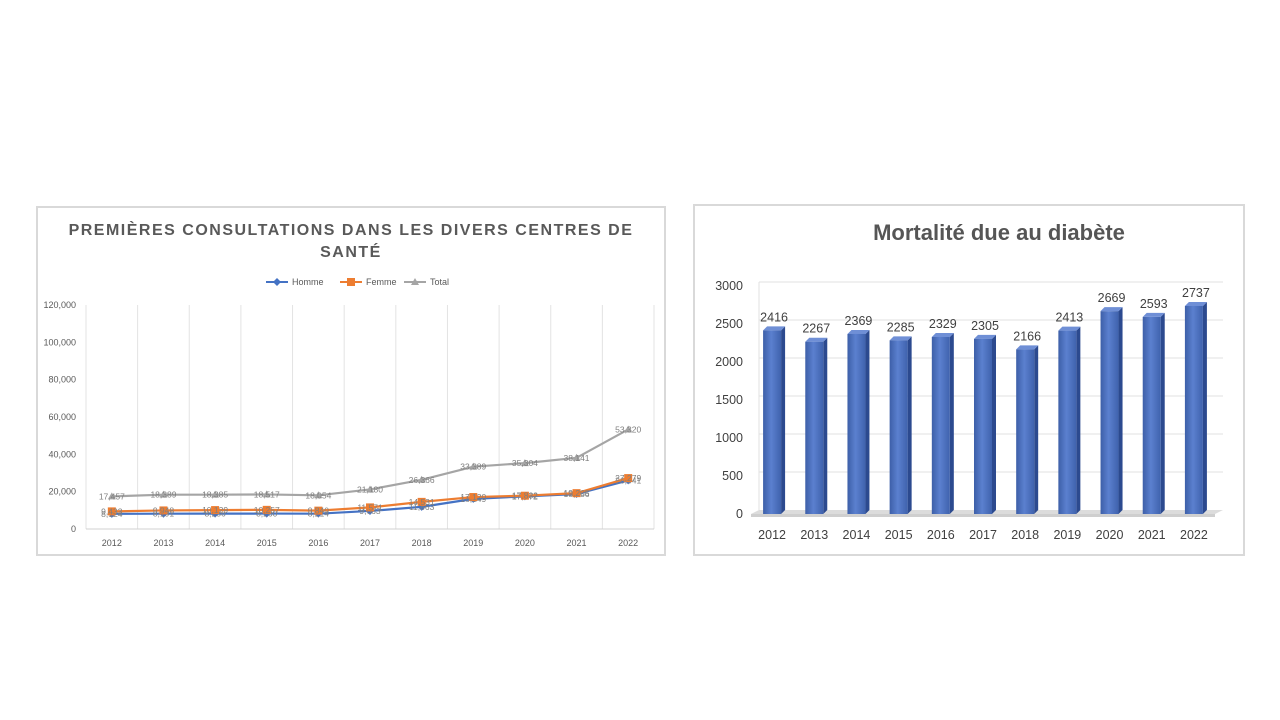 The height and width of the screenshot is (720, 1280). What do you see at coordinates (308, 282) in the screenshot?
I see `legend-label-homme: Homme` at bounding box center [308, 282].